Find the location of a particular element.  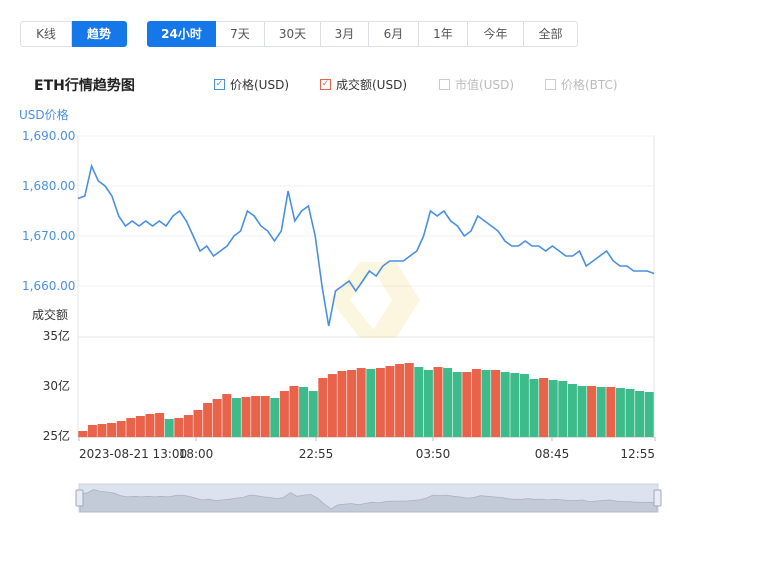

tab-range_tabs-4: 6月 is located at coordinates (394, 34).